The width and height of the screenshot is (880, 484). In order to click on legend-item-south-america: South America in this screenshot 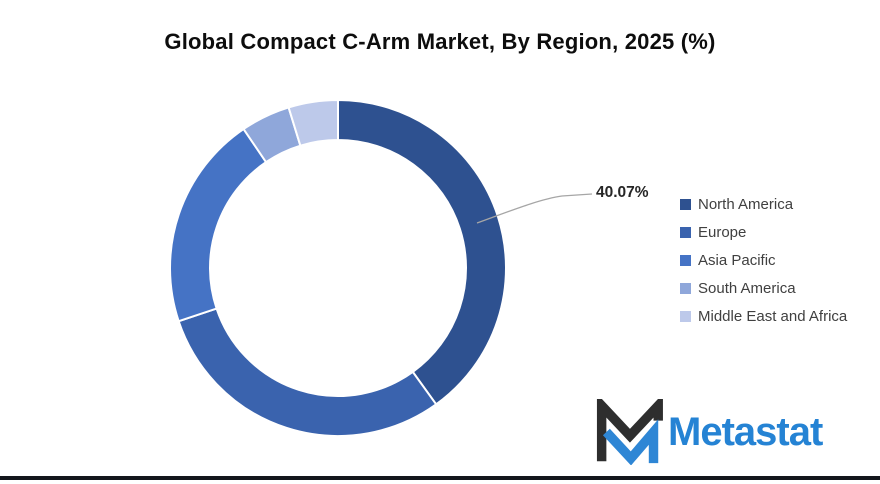, I will do `click(763, 288)`.